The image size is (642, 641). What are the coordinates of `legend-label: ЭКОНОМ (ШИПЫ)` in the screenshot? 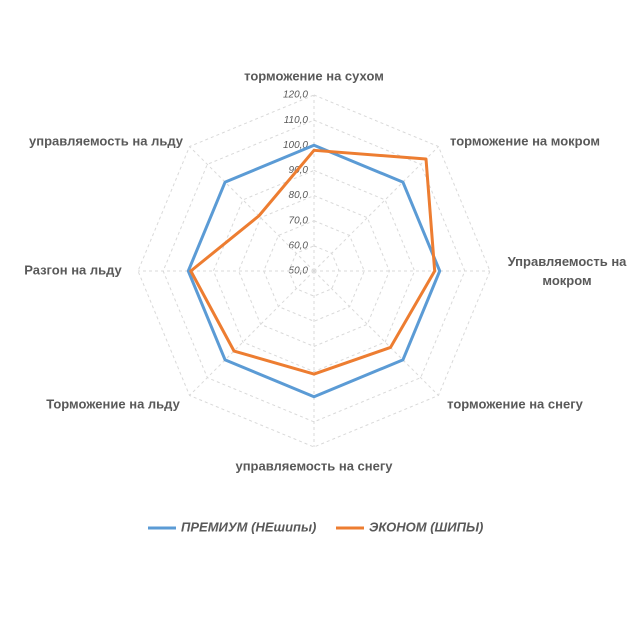 It's located at (426, 526).